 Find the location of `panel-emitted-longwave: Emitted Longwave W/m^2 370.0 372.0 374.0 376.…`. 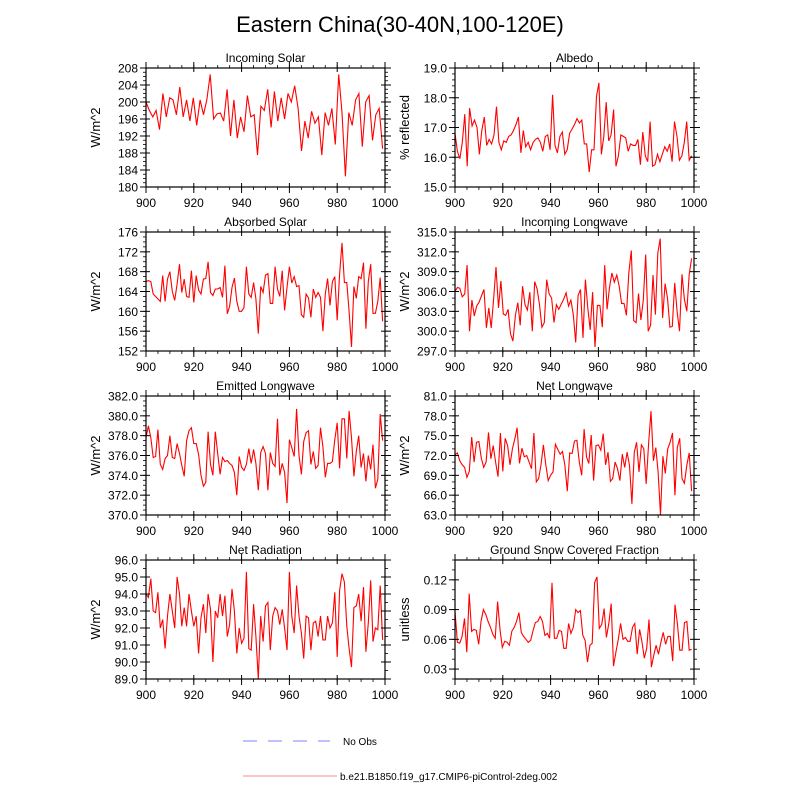

panel-emitted-longwave: Emitted Longwave W/m^2 370.0 372.0 374.0 376.… is located at coordinates (243, 458).